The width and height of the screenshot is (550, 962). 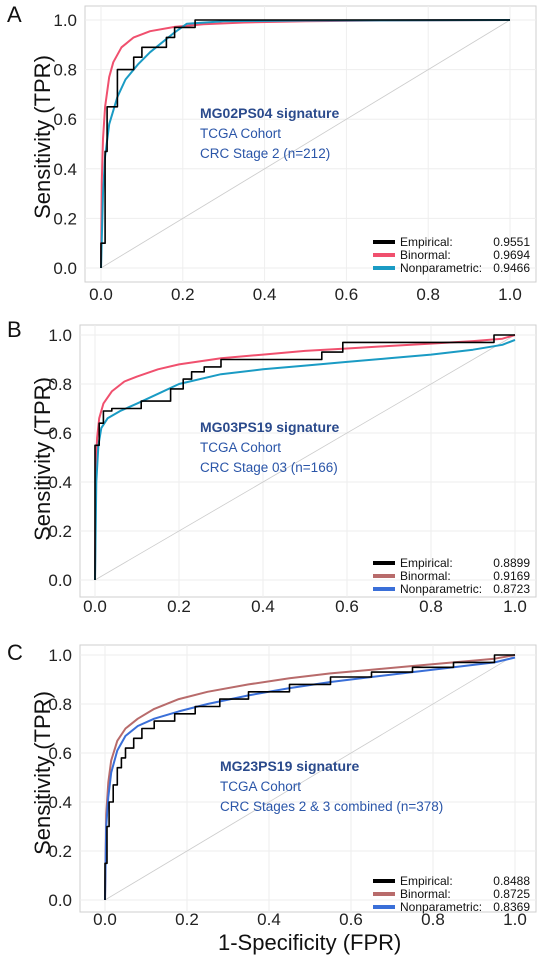 What do you see at coordinates (511, 563) in the screenshot?
I see `legend-value: 0.8899` at bounding box center [511, 563].